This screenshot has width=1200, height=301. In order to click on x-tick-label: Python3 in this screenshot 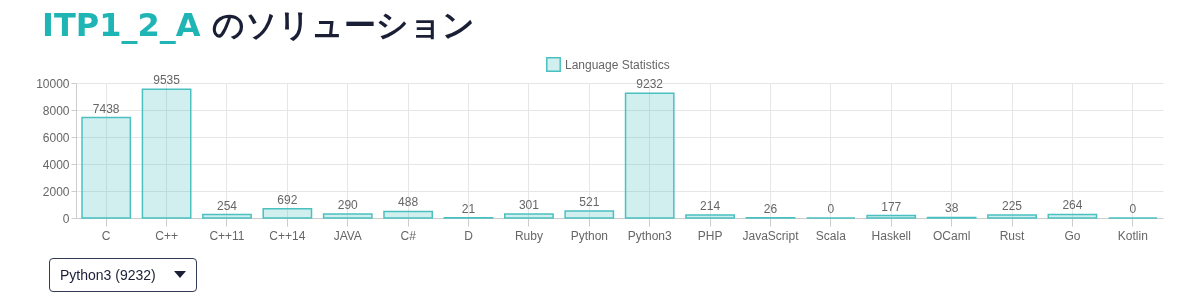, I will do `click(650, 235)`.